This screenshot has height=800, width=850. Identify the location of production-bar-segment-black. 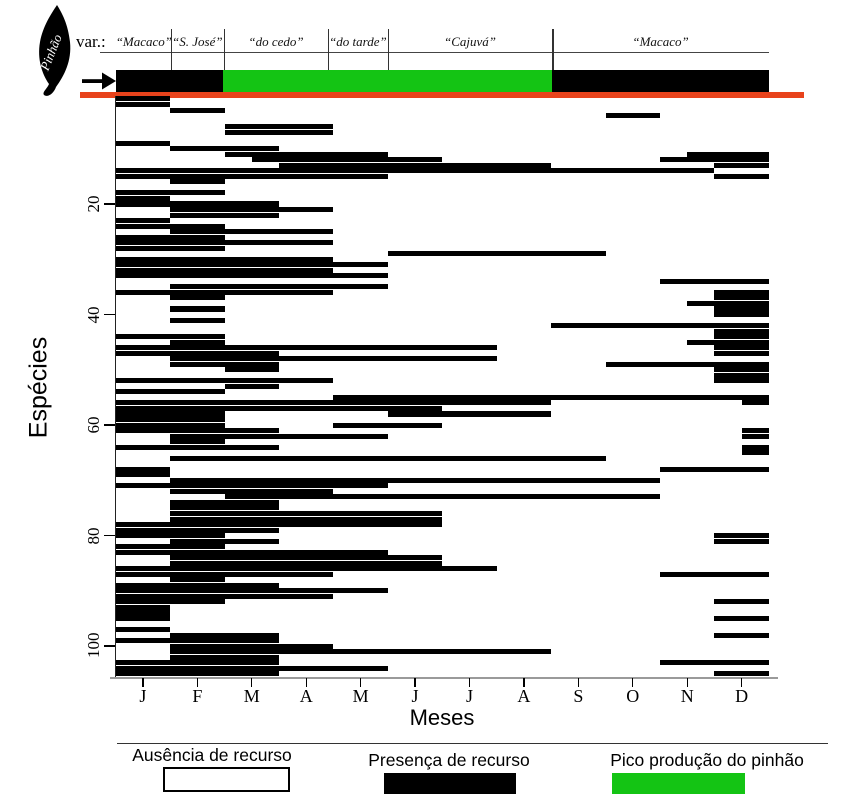
(169, 81).